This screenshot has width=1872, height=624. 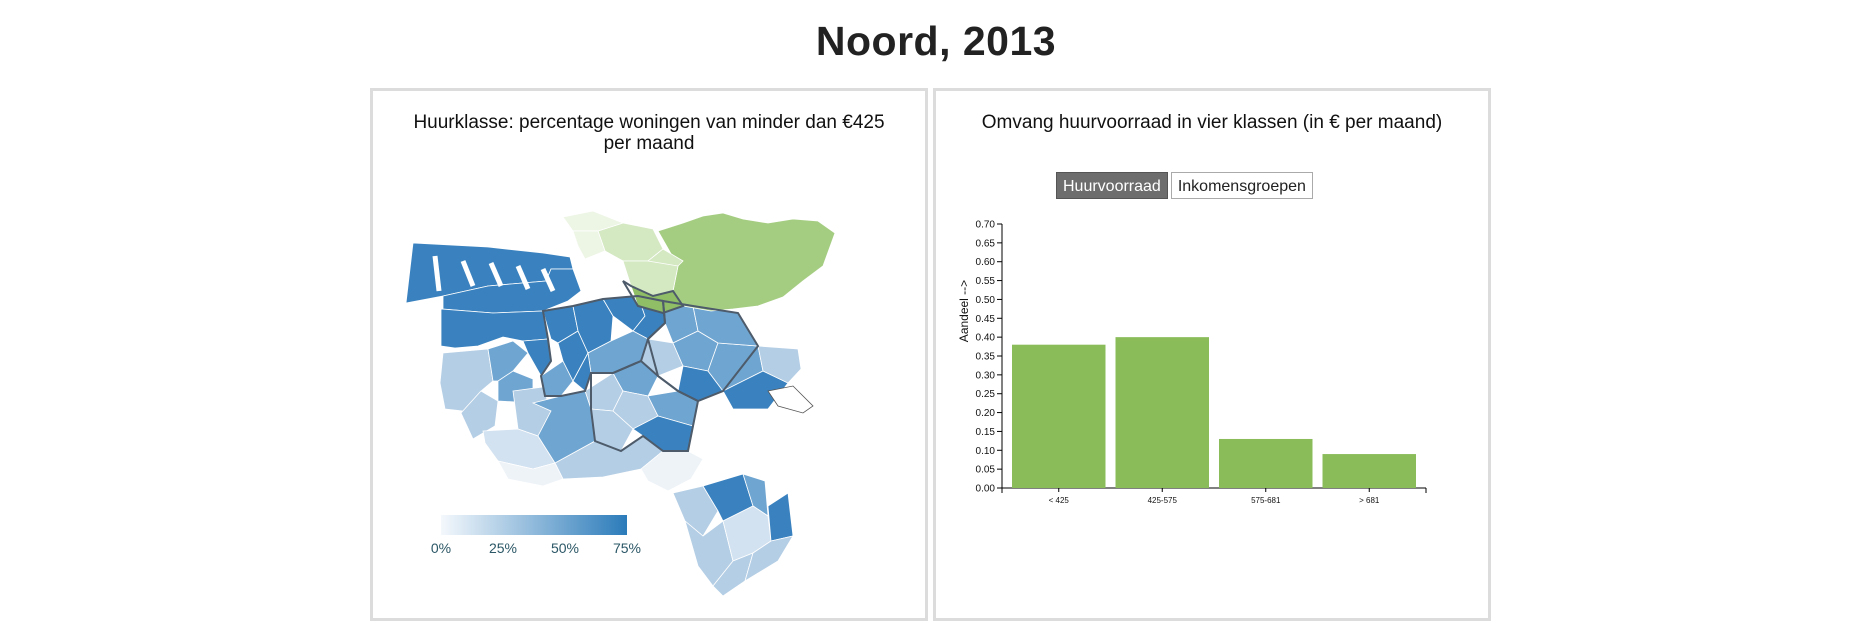 I want to click on y-tick-label: 0.15, so click(x=986, y=432).